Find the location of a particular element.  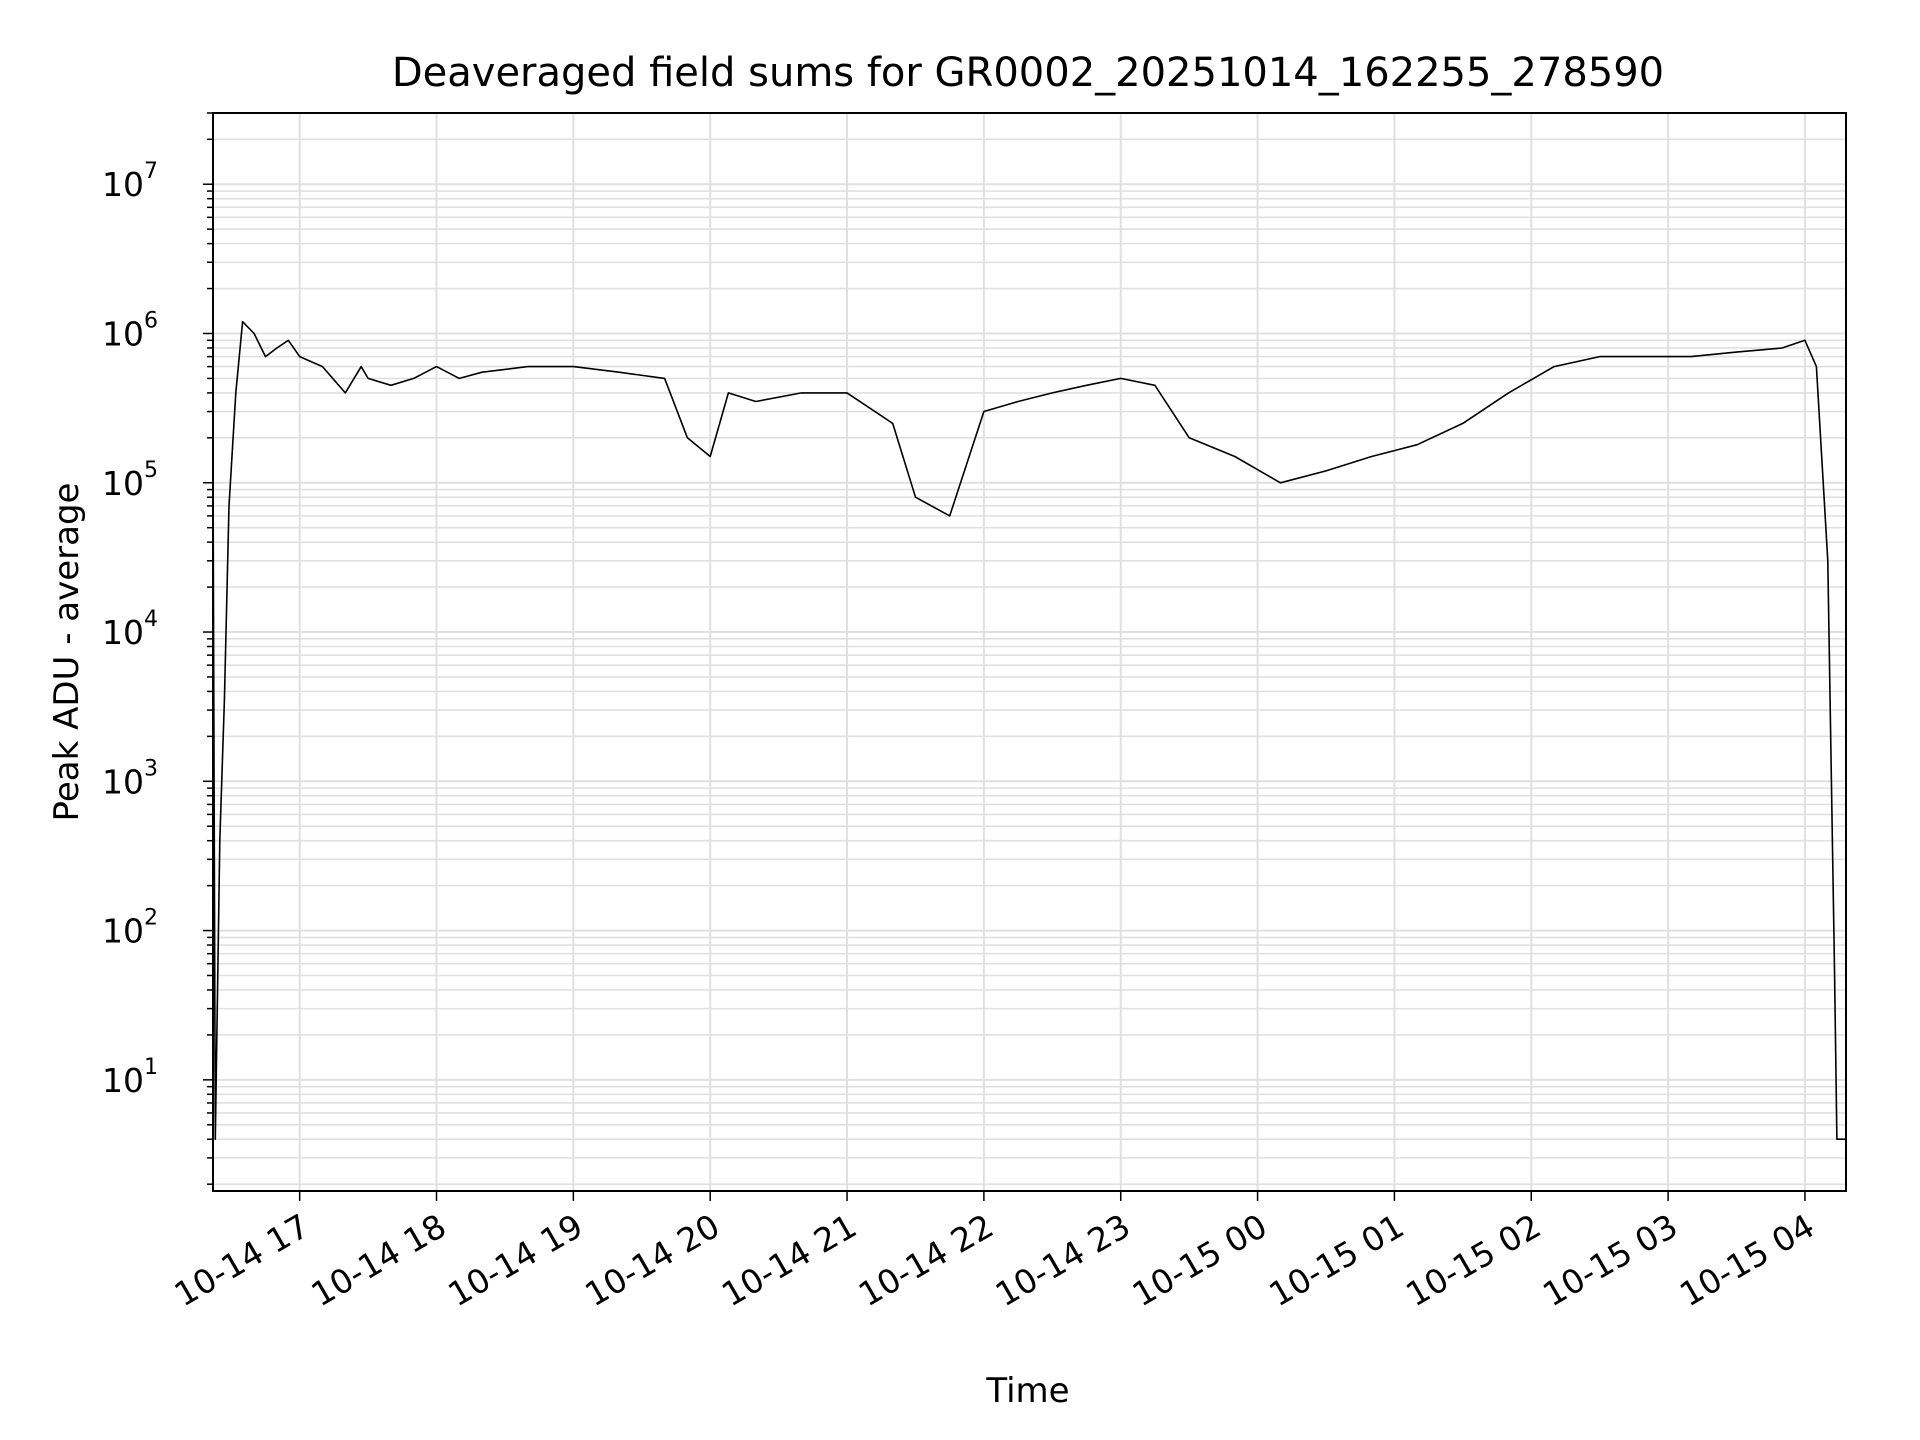

y-tick-exp: 4 is located at coordinates (151, 619).